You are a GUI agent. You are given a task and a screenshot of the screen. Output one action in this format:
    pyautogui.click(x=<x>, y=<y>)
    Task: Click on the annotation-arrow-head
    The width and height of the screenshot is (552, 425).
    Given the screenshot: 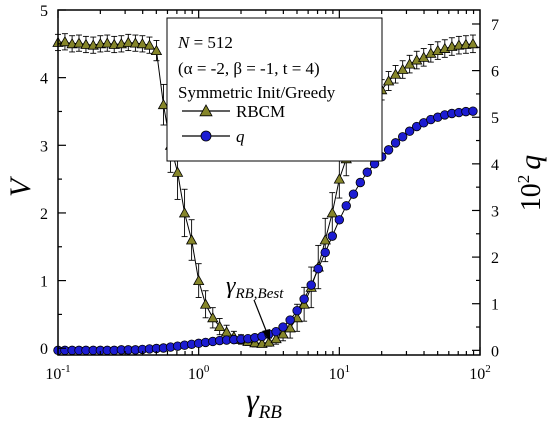 What is the action you would take?
    pyautogui.click(x=266, y=335)
    